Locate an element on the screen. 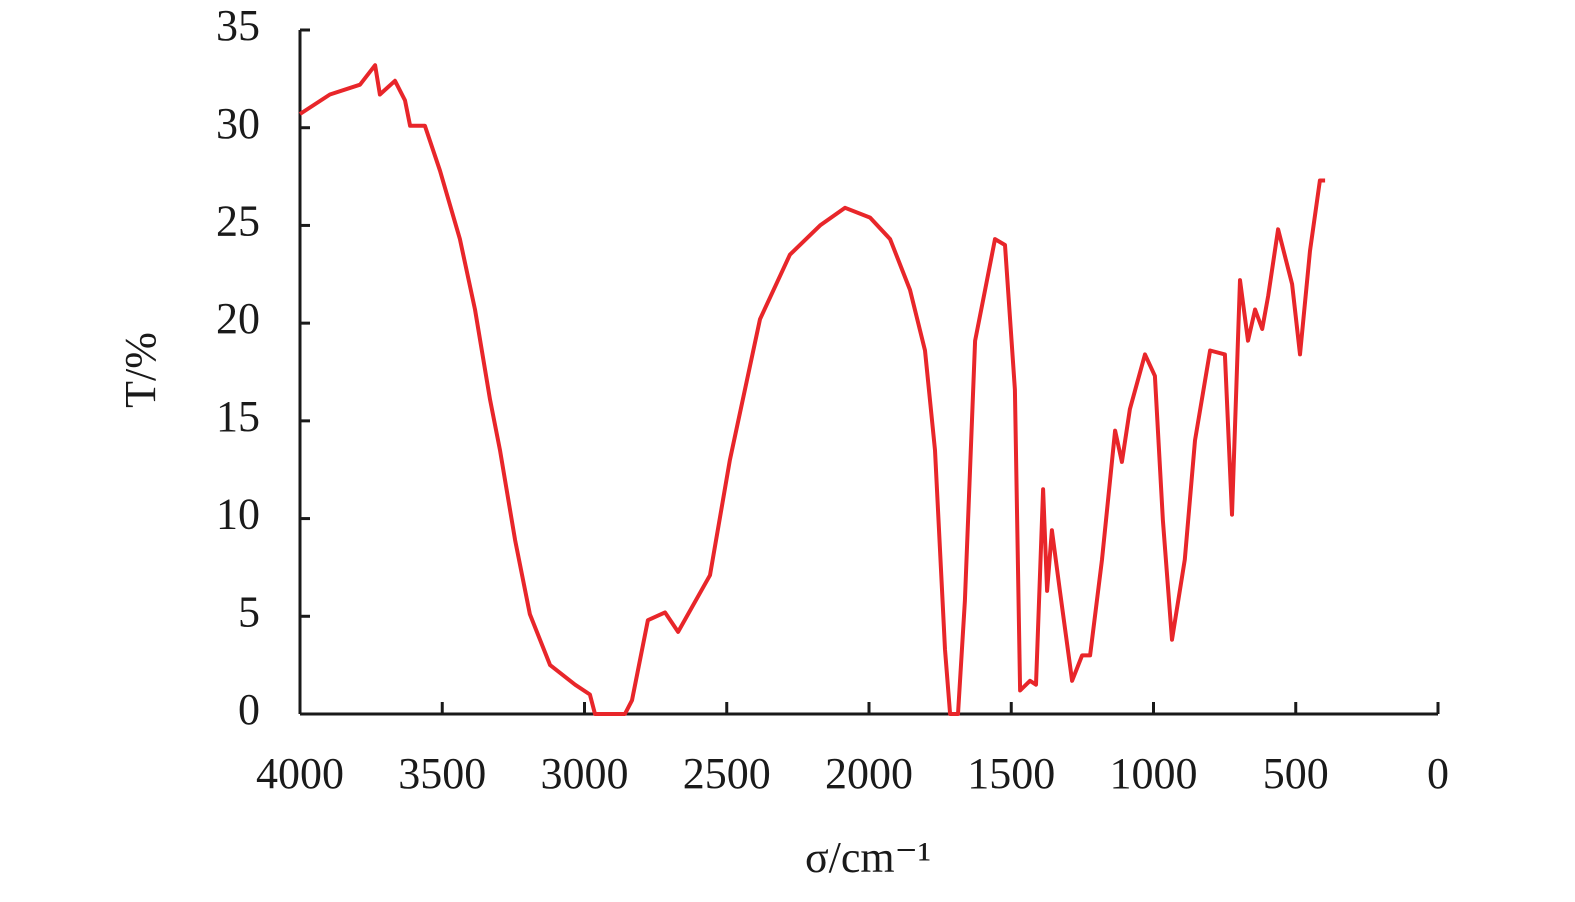  x-tick-label: 2000 is located at coordinates (869, 773).